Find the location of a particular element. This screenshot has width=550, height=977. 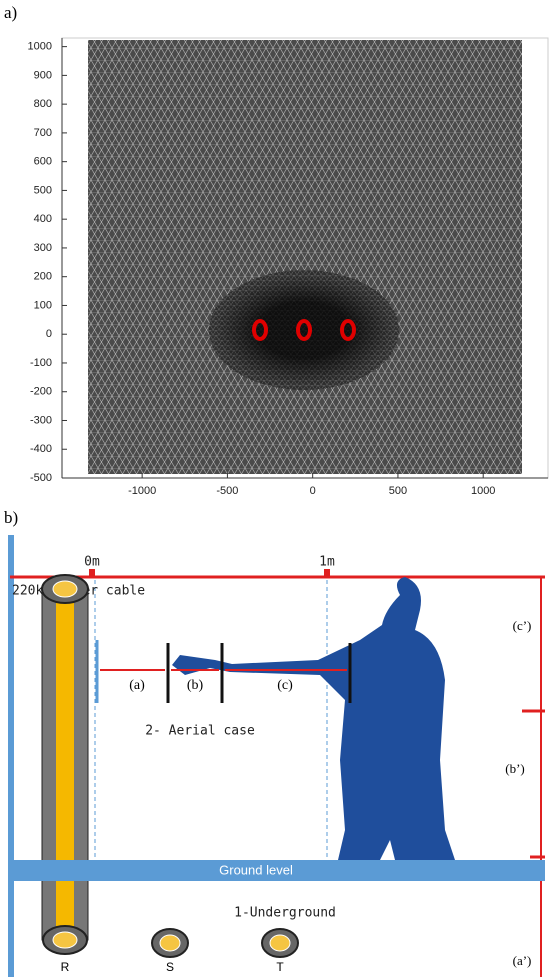

y-tick-label: 600 is located at coordinates (43, 162).